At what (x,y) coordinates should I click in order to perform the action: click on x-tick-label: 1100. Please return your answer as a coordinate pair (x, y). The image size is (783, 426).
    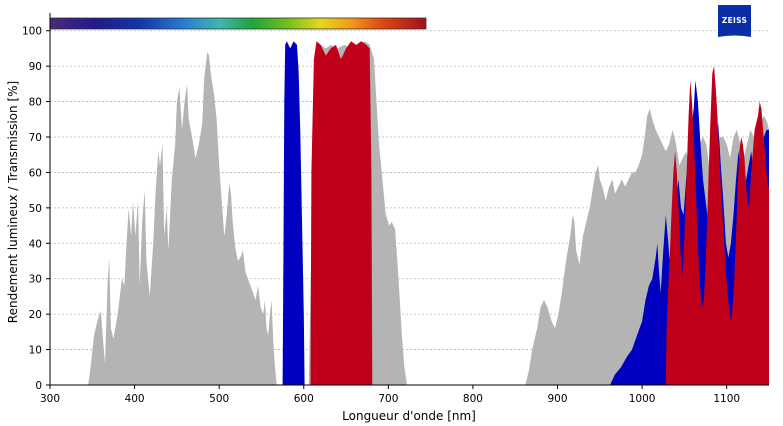
    Looking at the image, I should click on (726, 399).